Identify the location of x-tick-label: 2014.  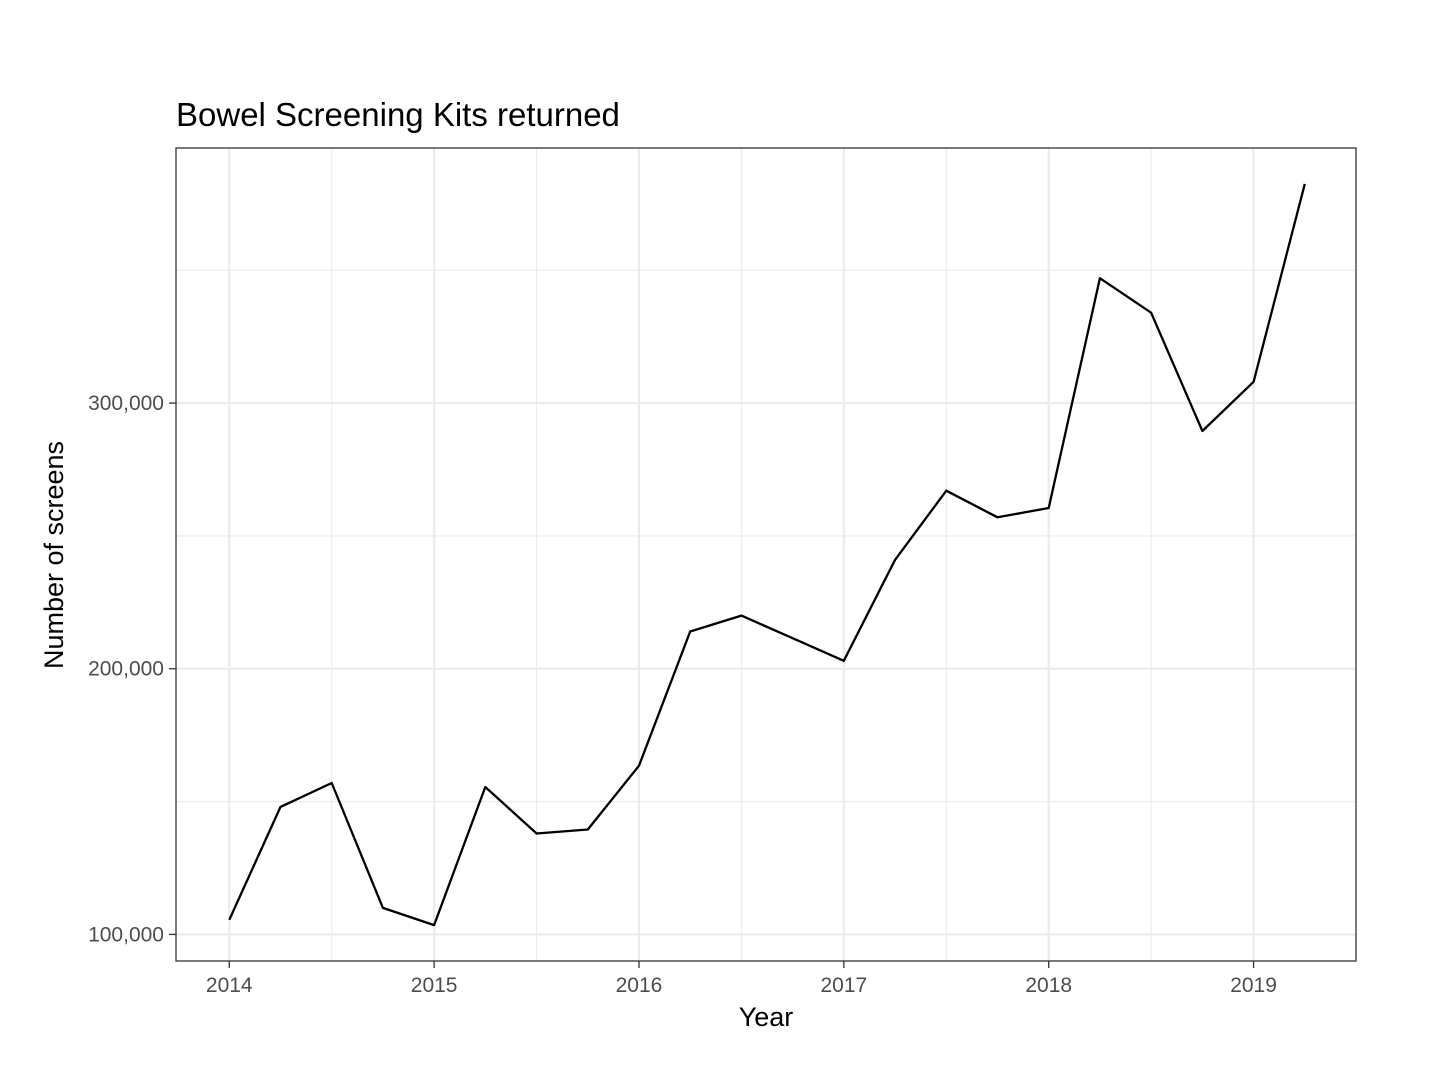
(229, 985).